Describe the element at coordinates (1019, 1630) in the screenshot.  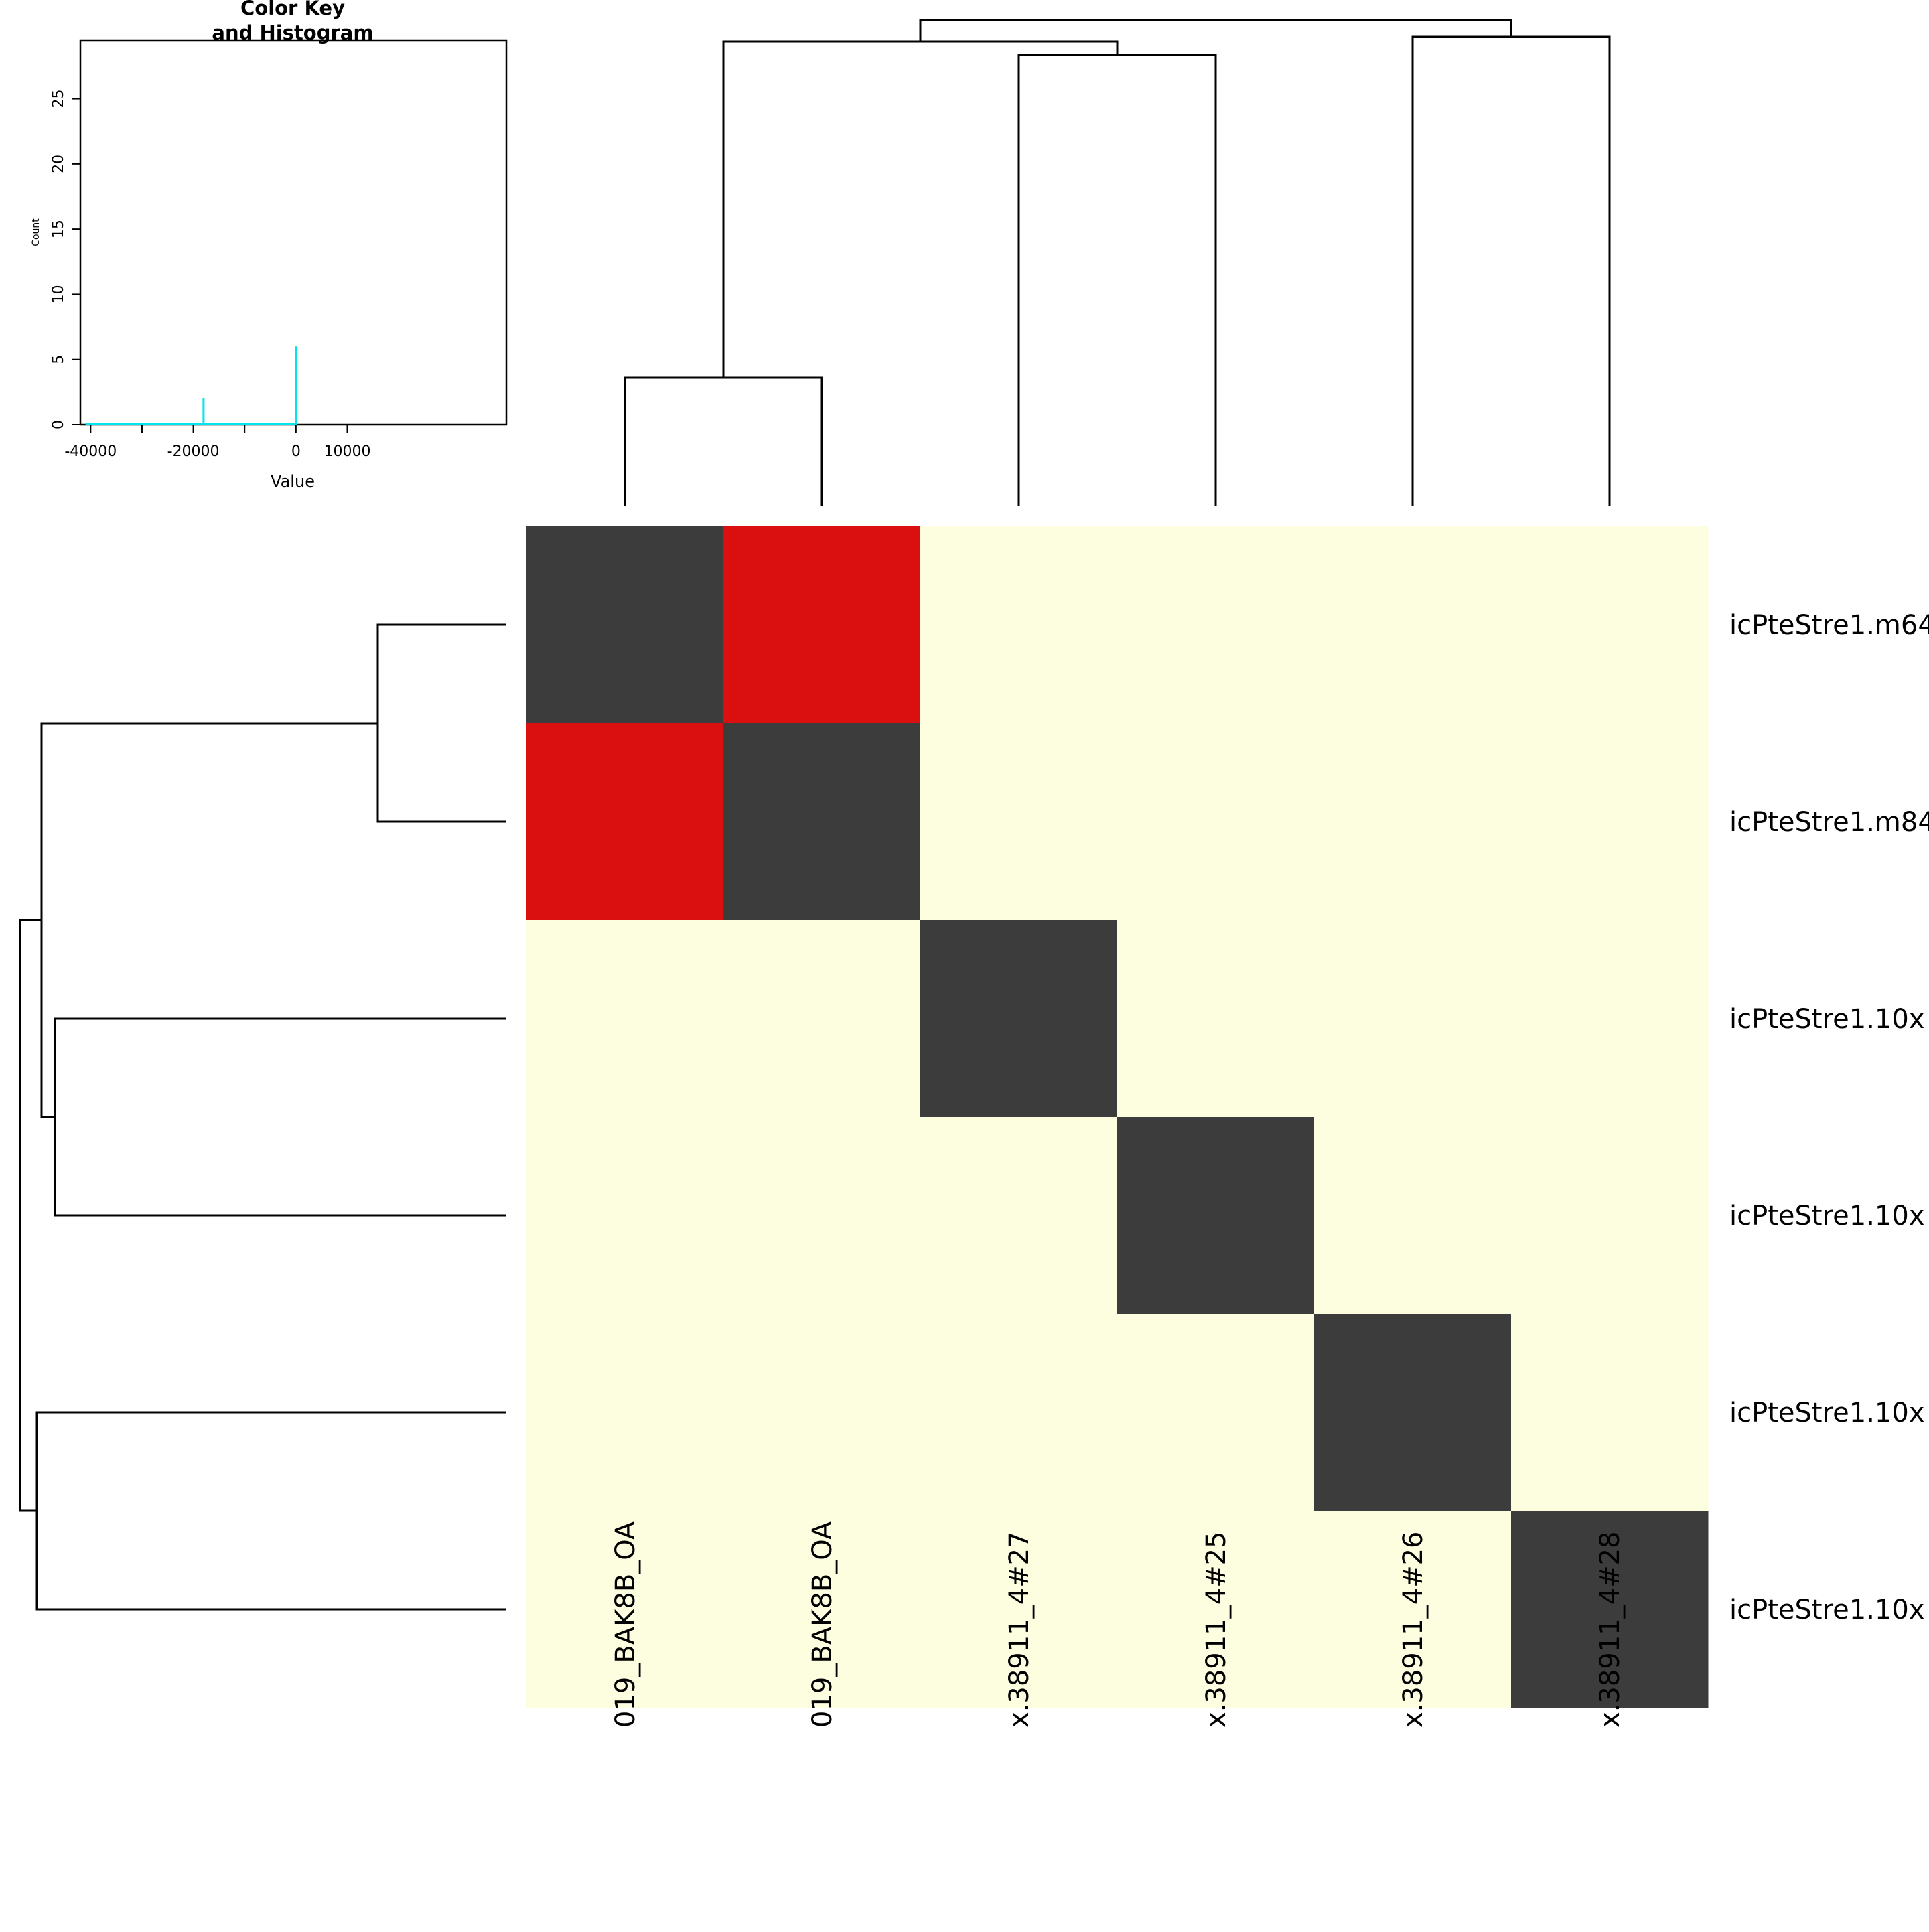
I see `column-label-3: x.38911_4#27` at that location.